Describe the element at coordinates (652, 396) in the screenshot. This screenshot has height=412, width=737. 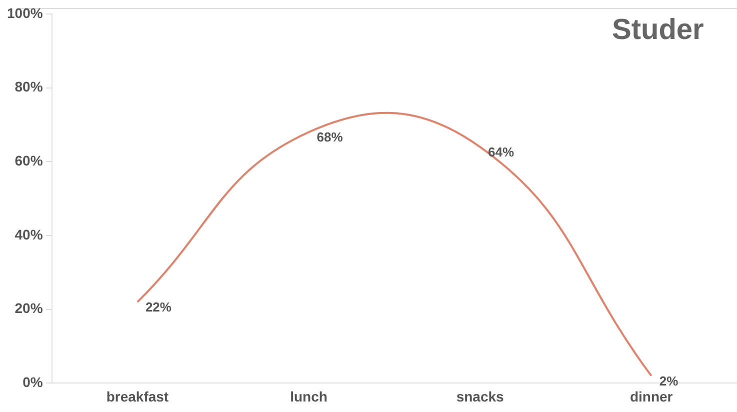
I see `x-tick-label: dinner` at that location.